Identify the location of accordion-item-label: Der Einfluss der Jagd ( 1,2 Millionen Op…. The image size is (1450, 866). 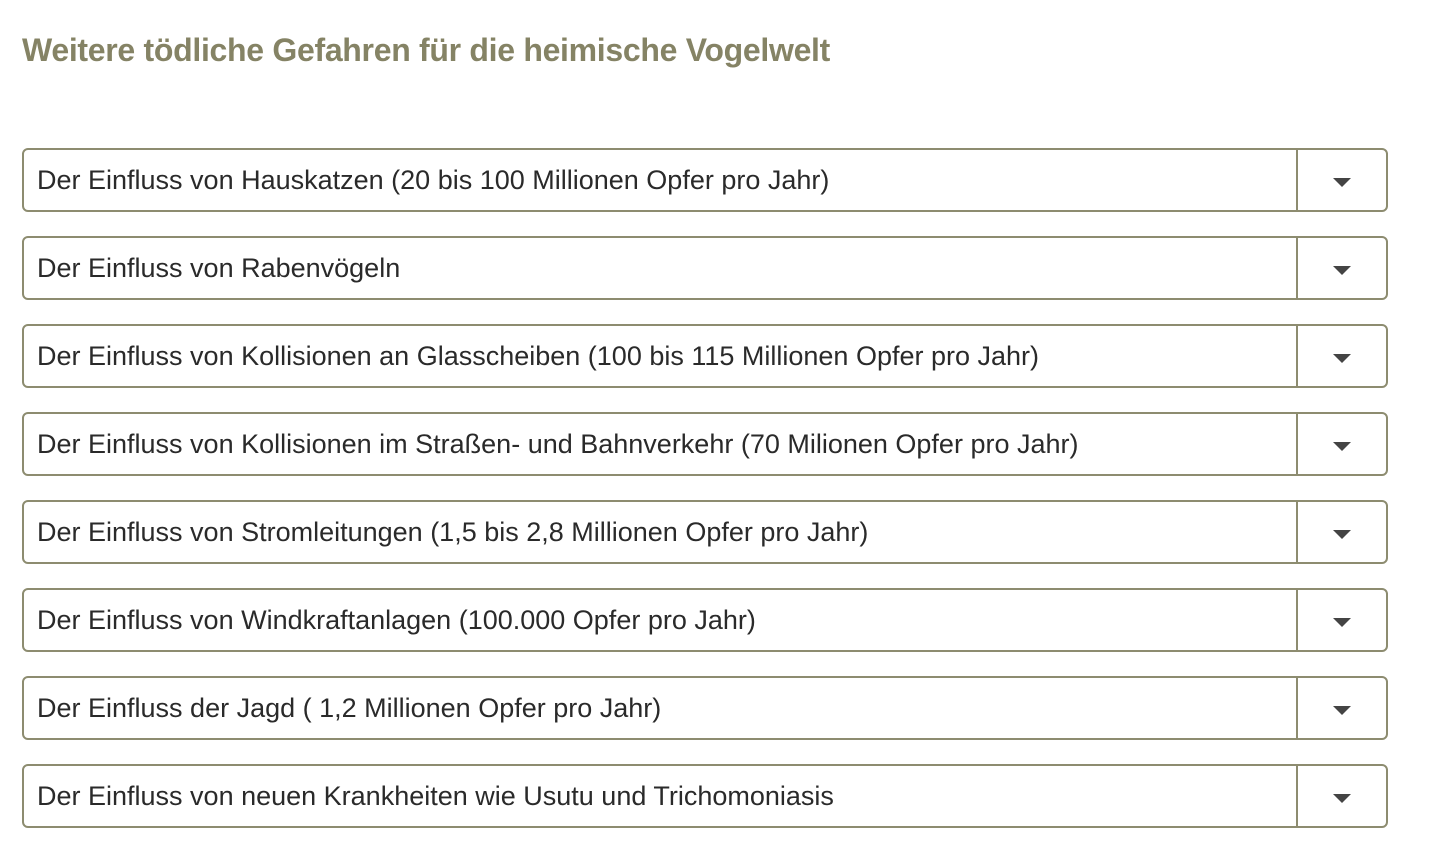
(349, 707).